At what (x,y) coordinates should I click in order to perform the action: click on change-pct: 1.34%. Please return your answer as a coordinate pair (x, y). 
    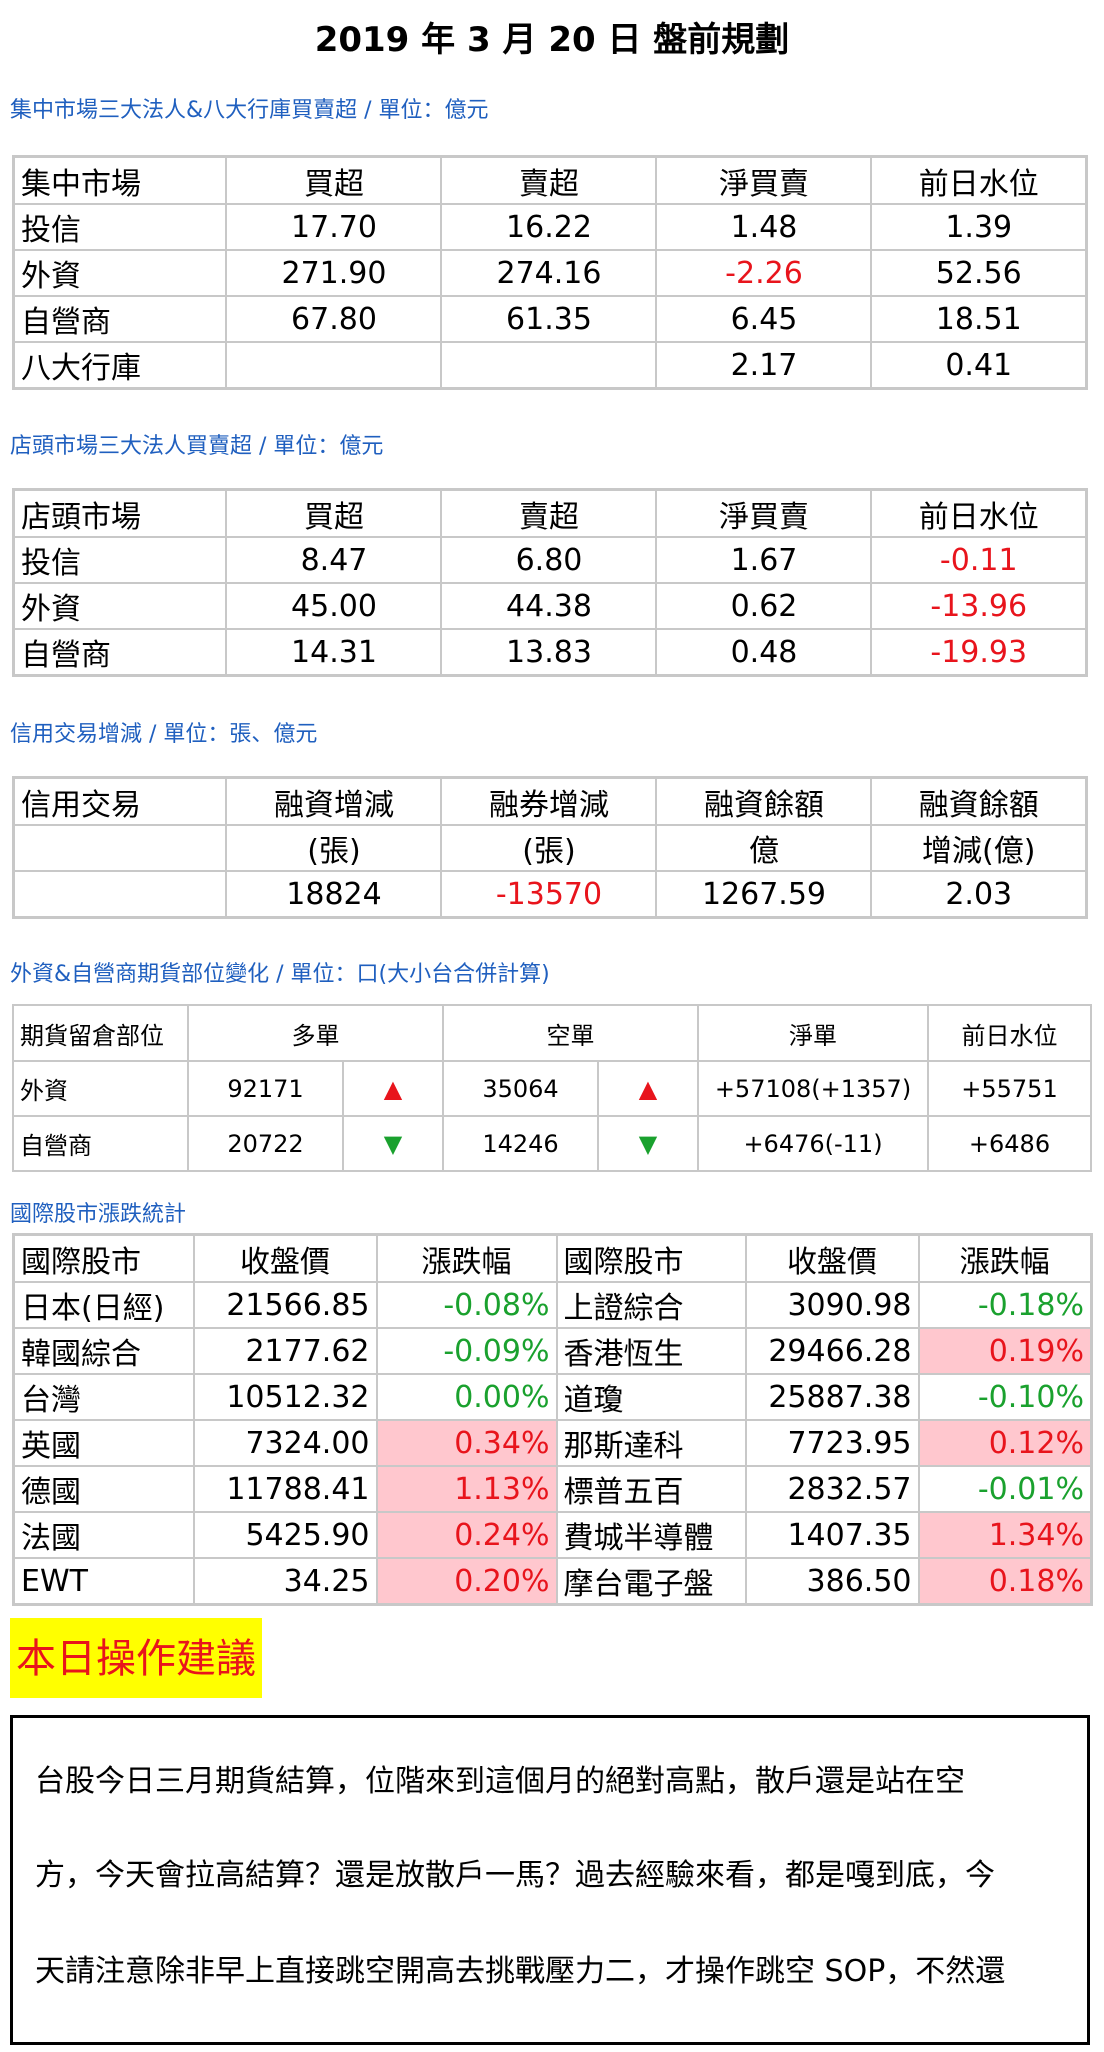
    Looking at the image, I should click on (1005, 1535).